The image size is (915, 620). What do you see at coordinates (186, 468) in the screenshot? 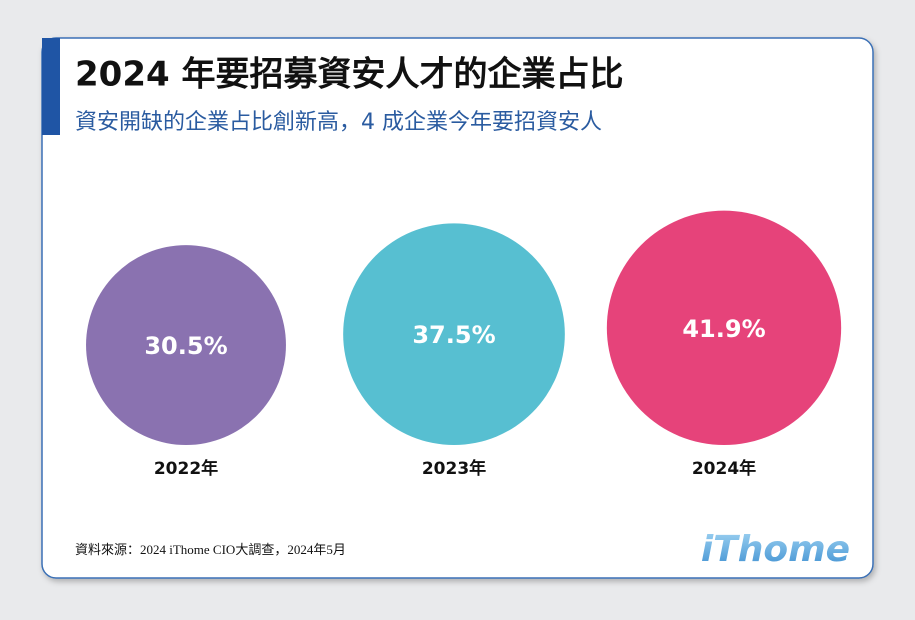
I see `category-label: 2022年` at bounding box center [186, 468].